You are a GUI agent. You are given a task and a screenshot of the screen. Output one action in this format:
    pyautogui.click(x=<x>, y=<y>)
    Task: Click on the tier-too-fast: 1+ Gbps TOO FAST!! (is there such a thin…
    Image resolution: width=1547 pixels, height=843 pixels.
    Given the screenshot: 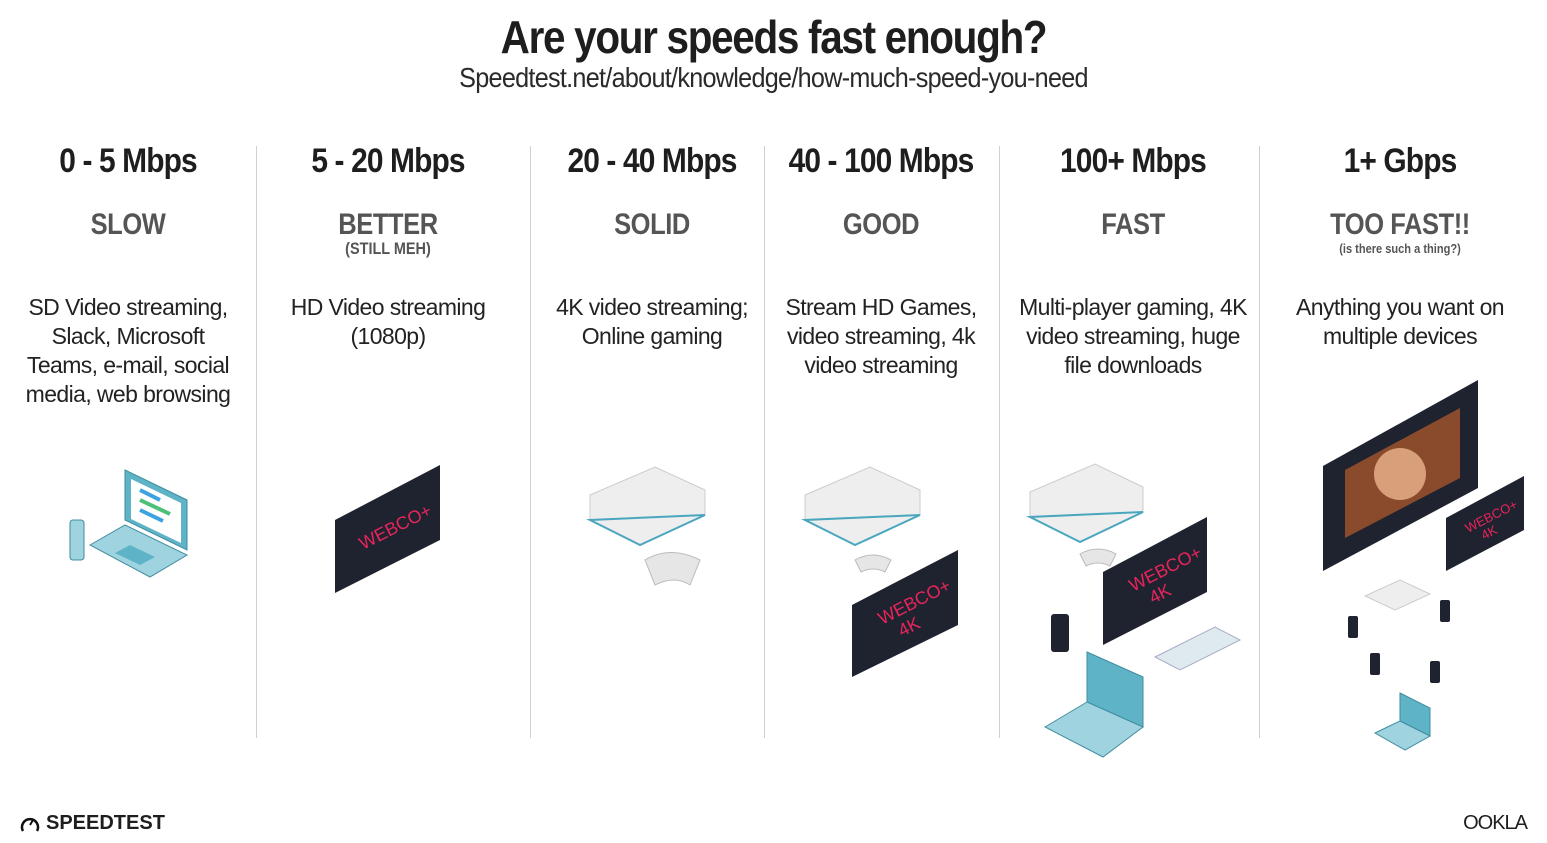 What is the action you would take?
    pyautogui.click(x=1400, y=199)
    